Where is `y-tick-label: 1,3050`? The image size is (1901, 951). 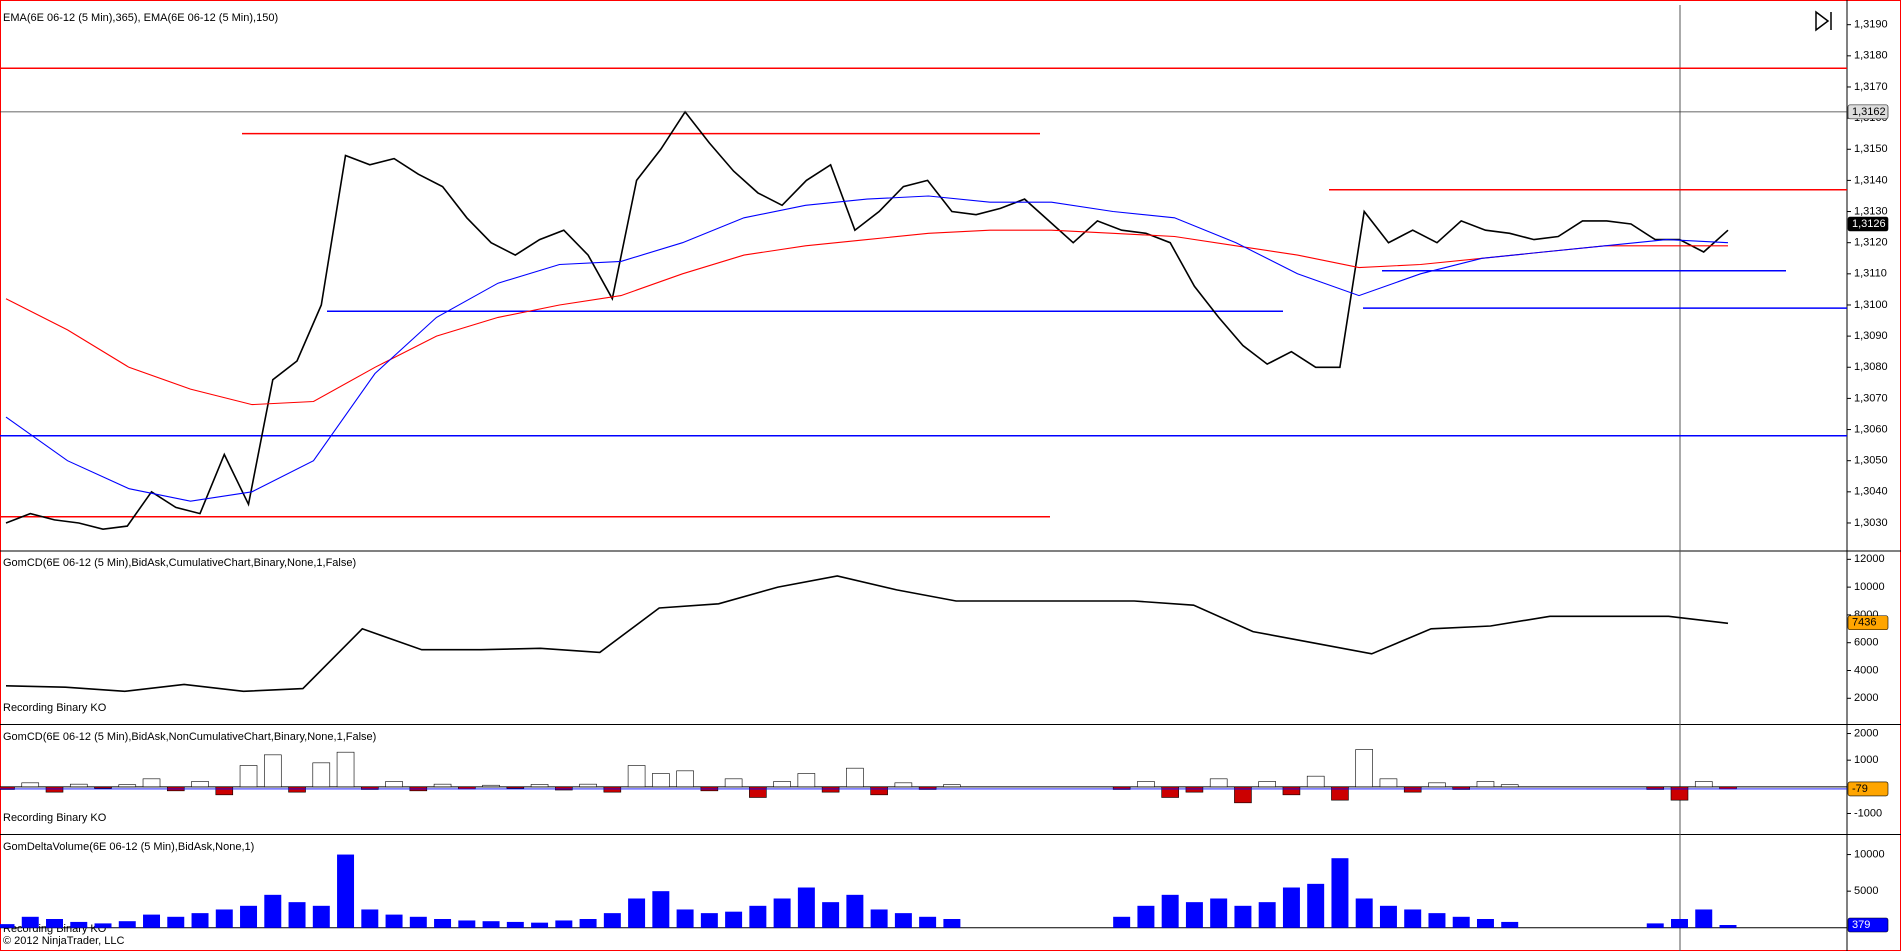
y-tick-label: 1,3050 is located at coordinates (1871, 461).